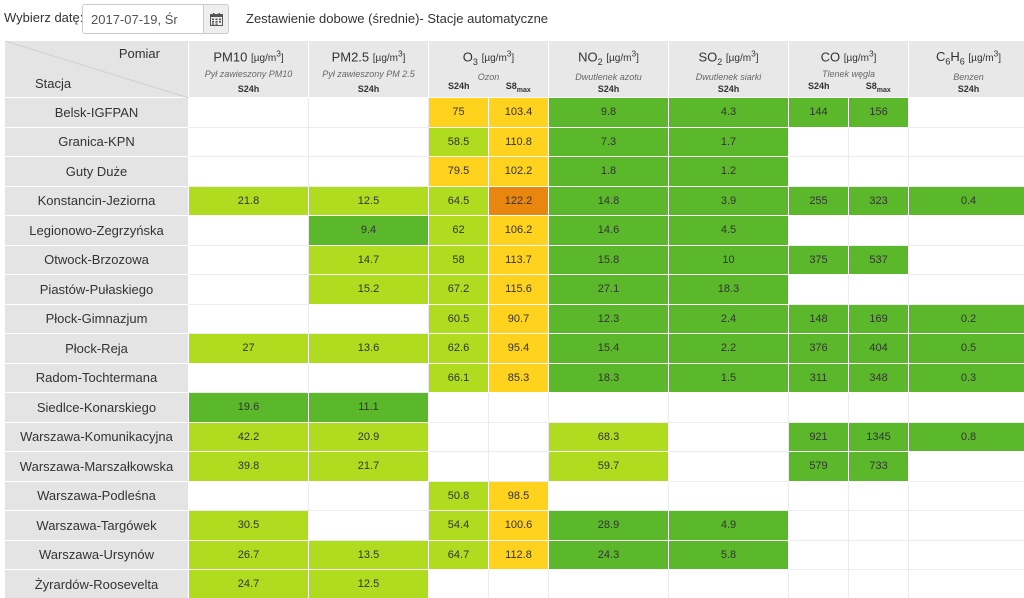  I want to click on cell-o3-s8max: 110.8, so click(518, 141).